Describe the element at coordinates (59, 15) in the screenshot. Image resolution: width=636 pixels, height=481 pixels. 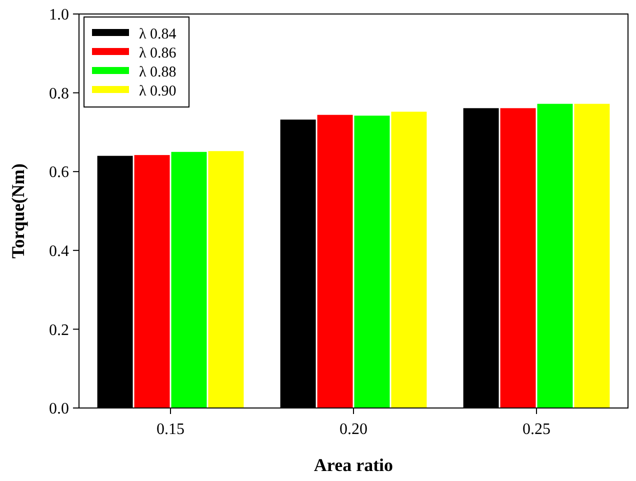
I see `y-tick-label: 1.0` at that location.